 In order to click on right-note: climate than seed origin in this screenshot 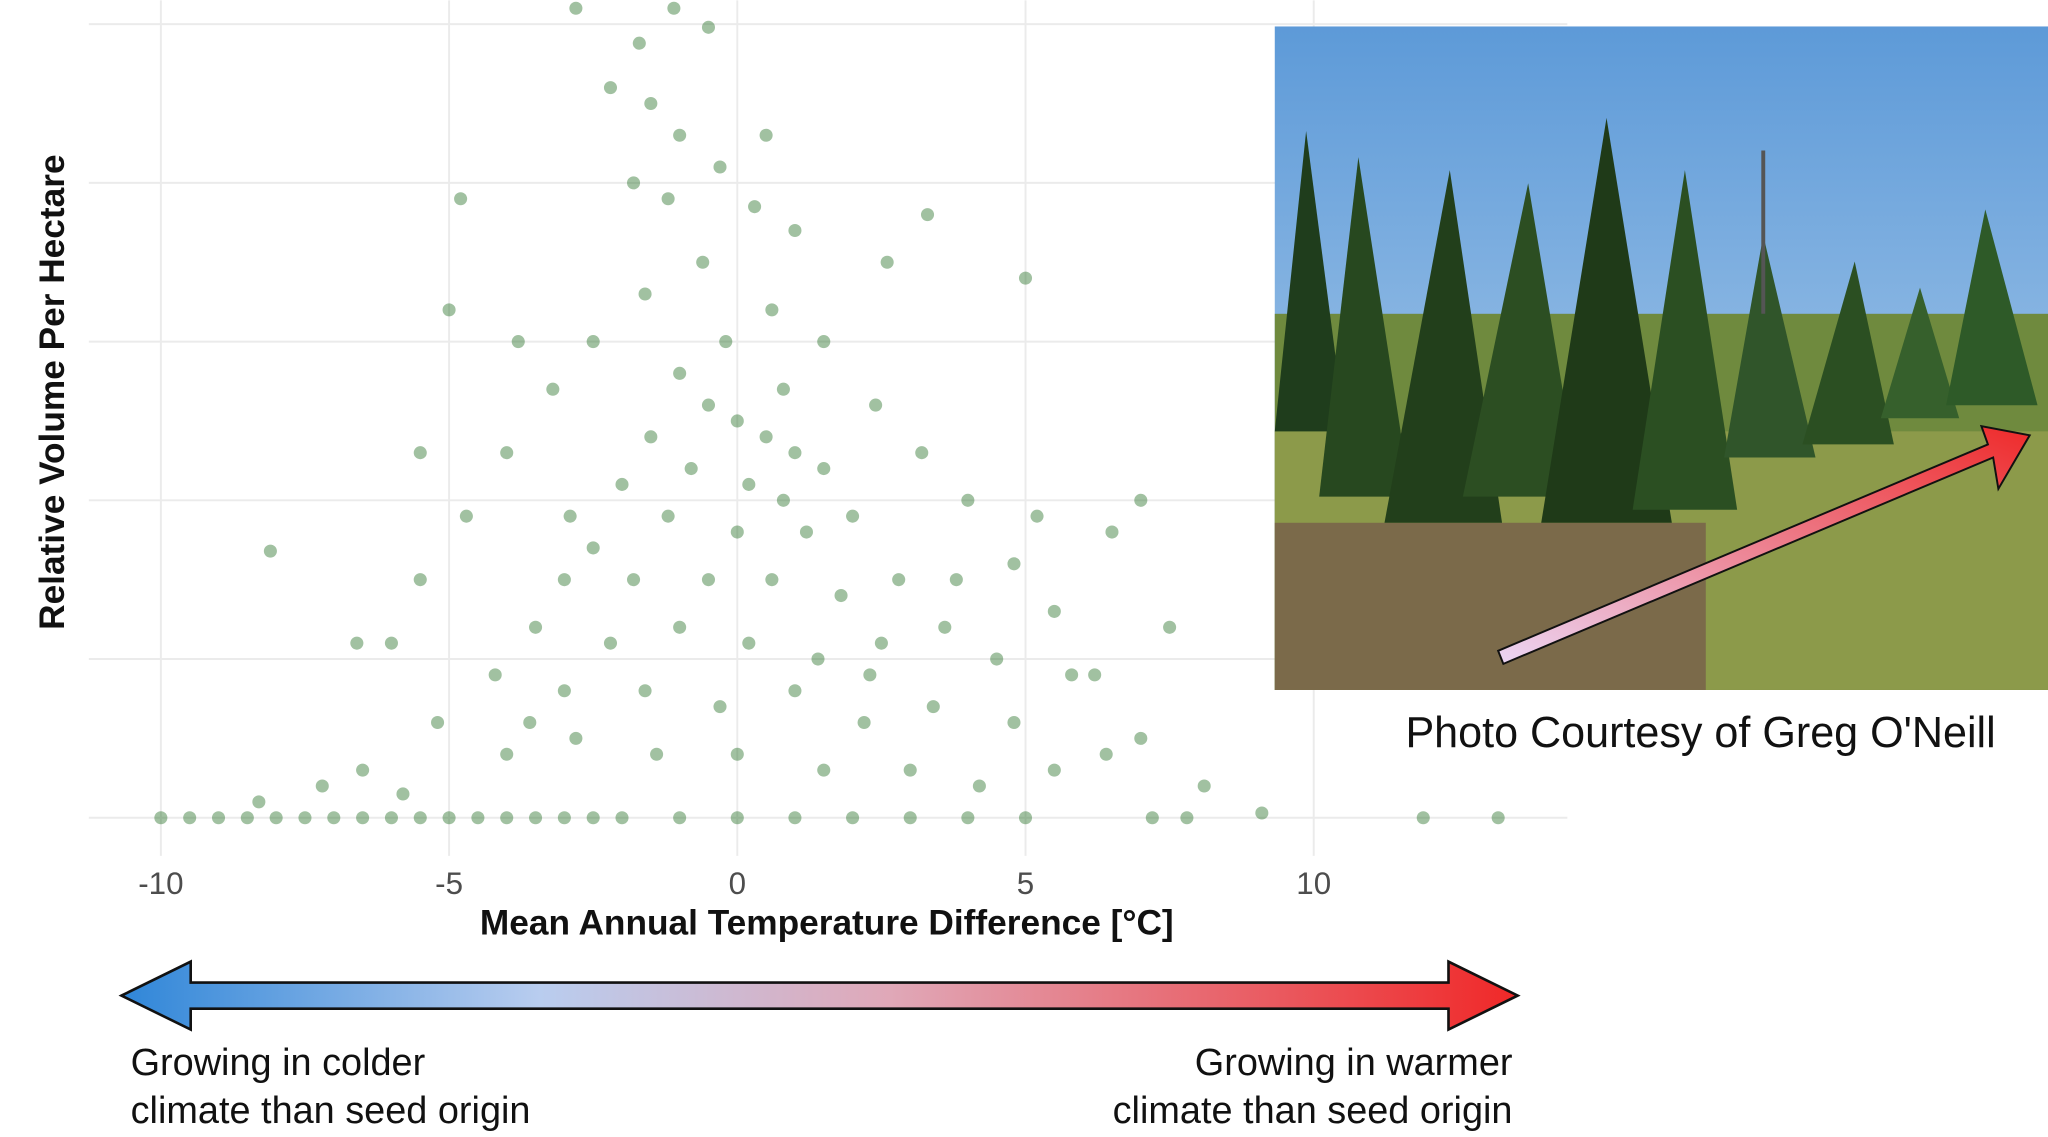, I will do `click(1313, 1111)`.